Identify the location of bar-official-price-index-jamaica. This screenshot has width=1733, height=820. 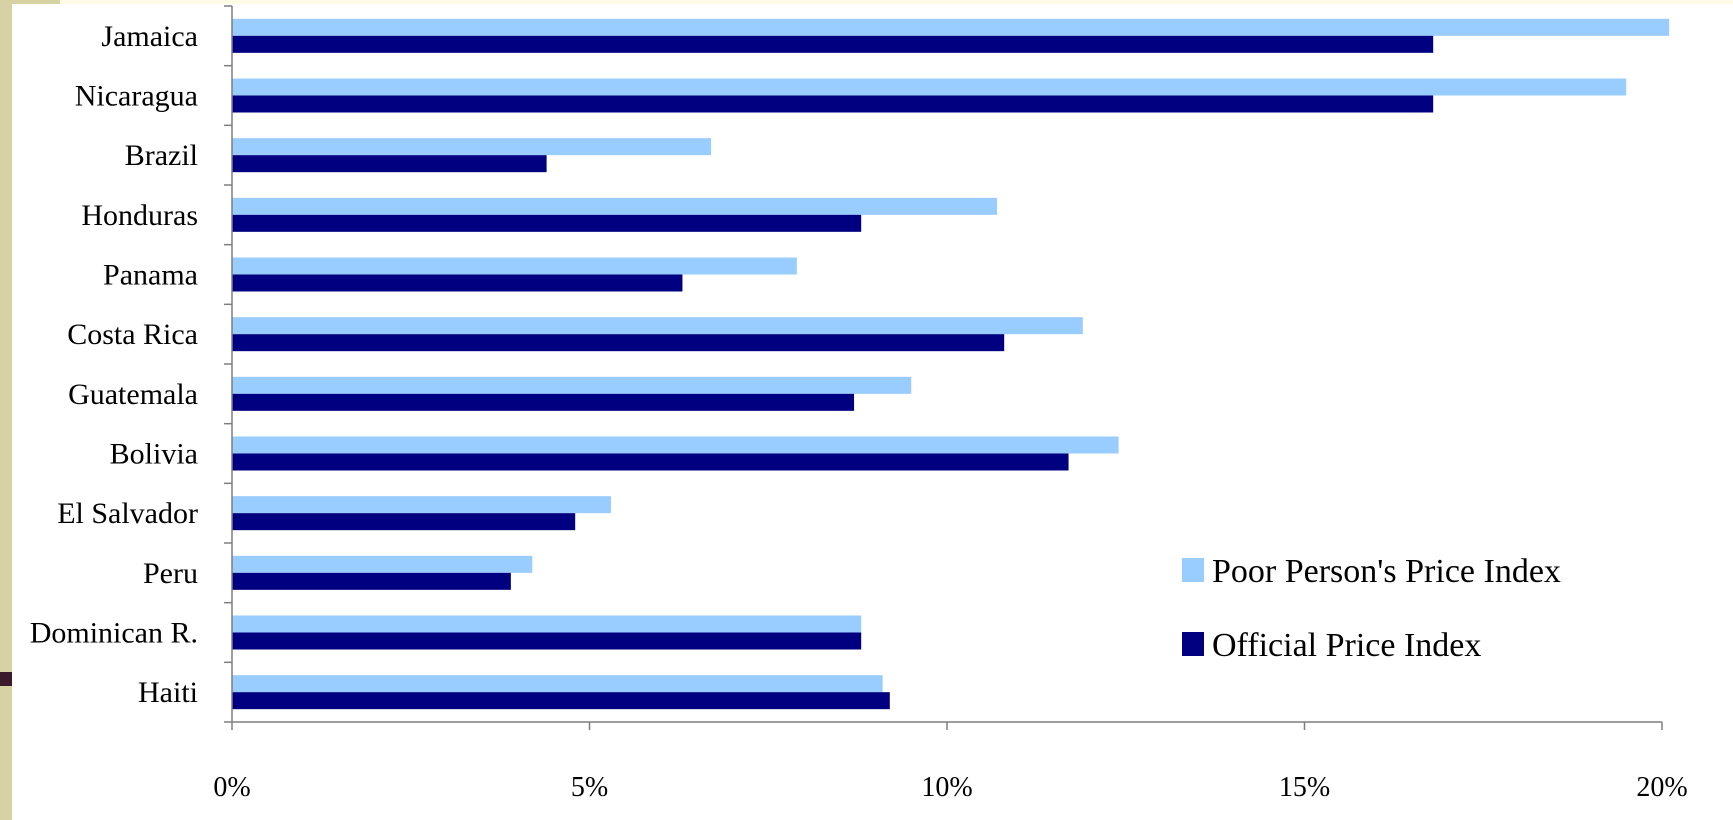
(833, 44).